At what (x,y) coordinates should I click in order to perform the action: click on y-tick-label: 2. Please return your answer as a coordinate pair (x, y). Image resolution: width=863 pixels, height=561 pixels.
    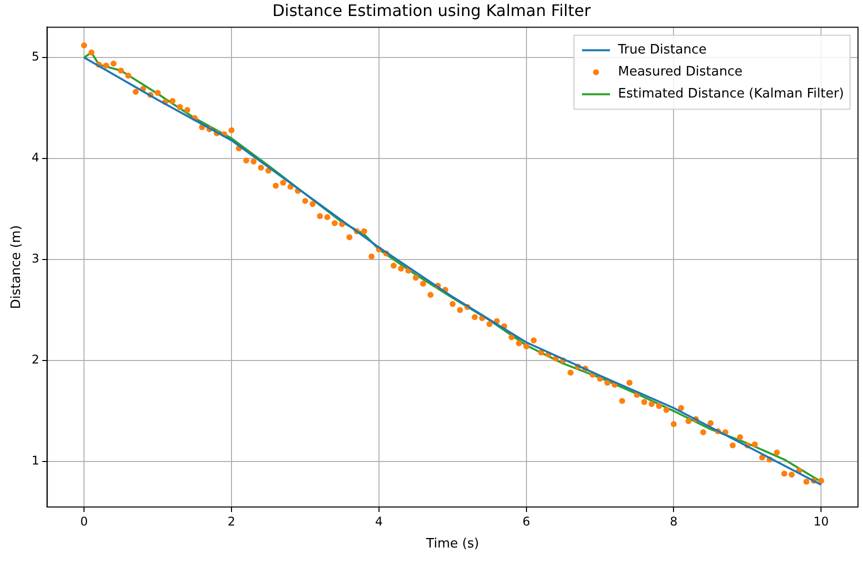
    Looking at the image, I should click on (36, 359).